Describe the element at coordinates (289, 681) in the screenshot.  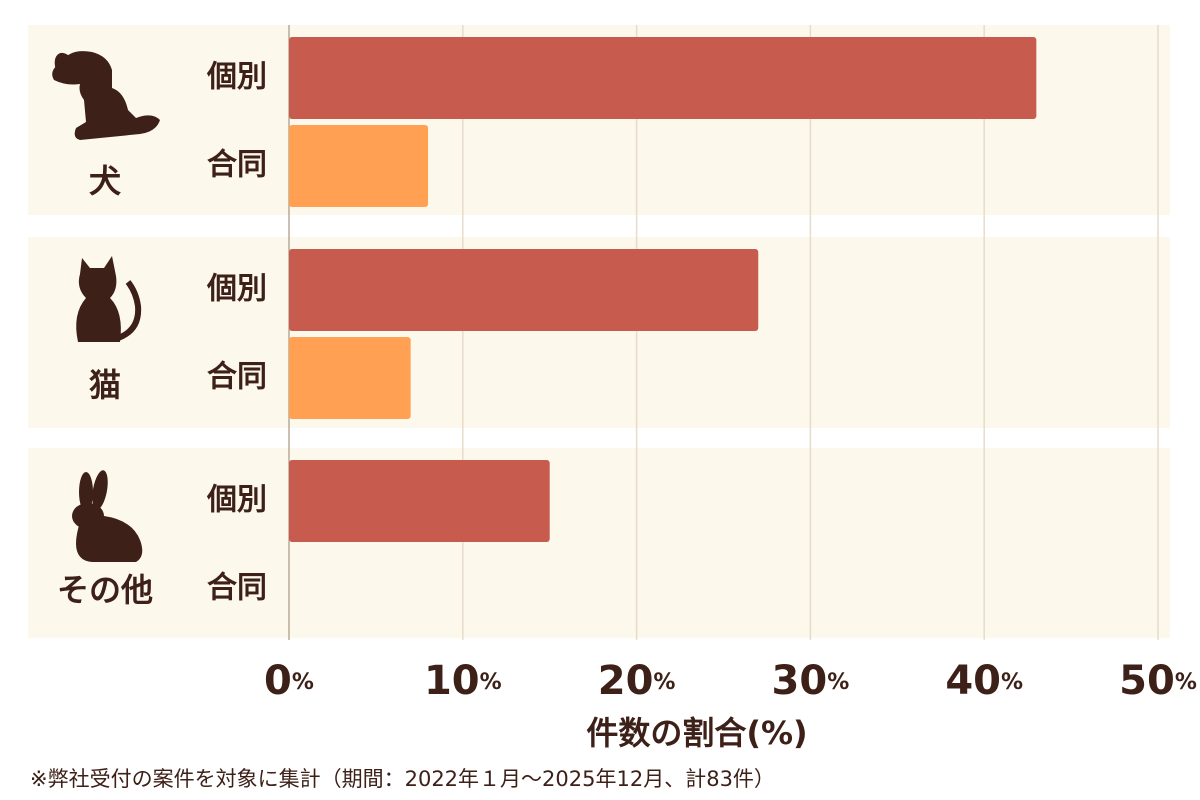
I see `x-tick-label: 0%` at that location.